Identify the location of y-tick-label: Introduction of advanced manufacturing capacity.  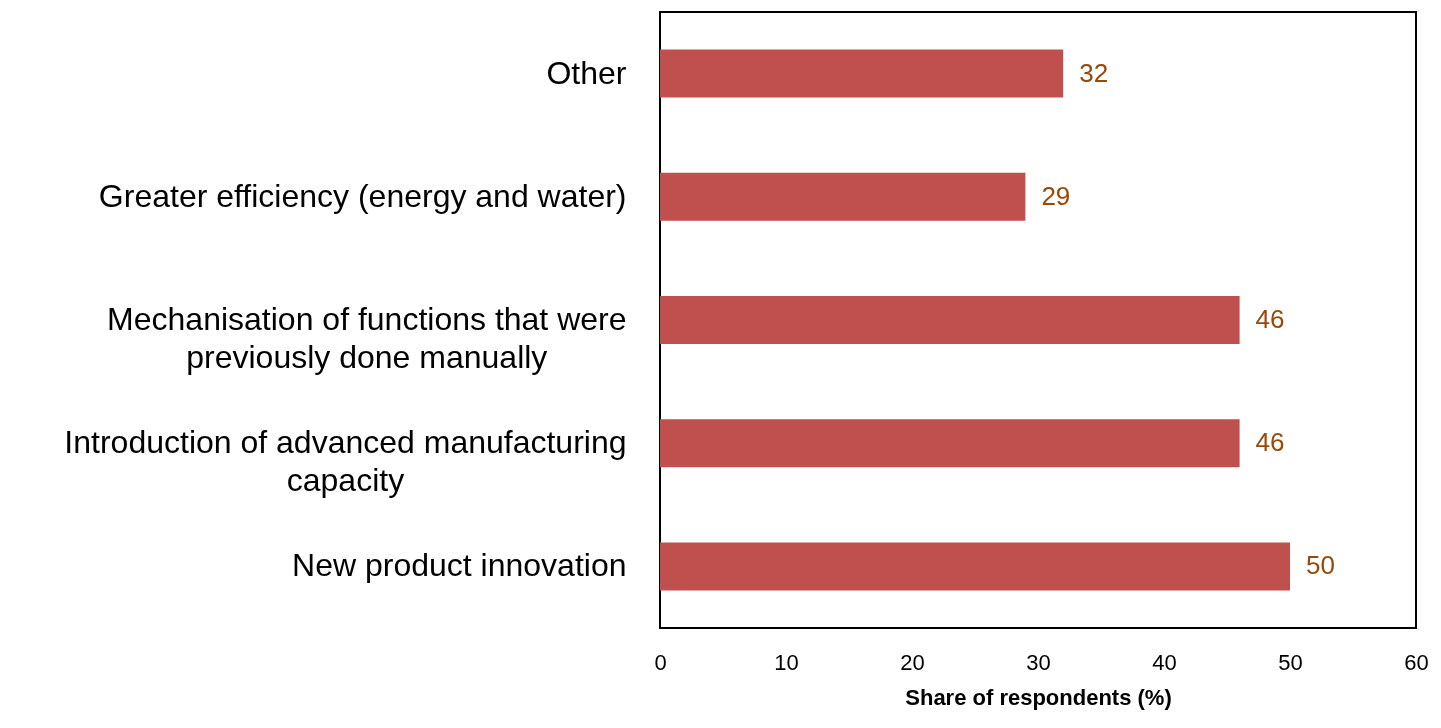
(345, 461).